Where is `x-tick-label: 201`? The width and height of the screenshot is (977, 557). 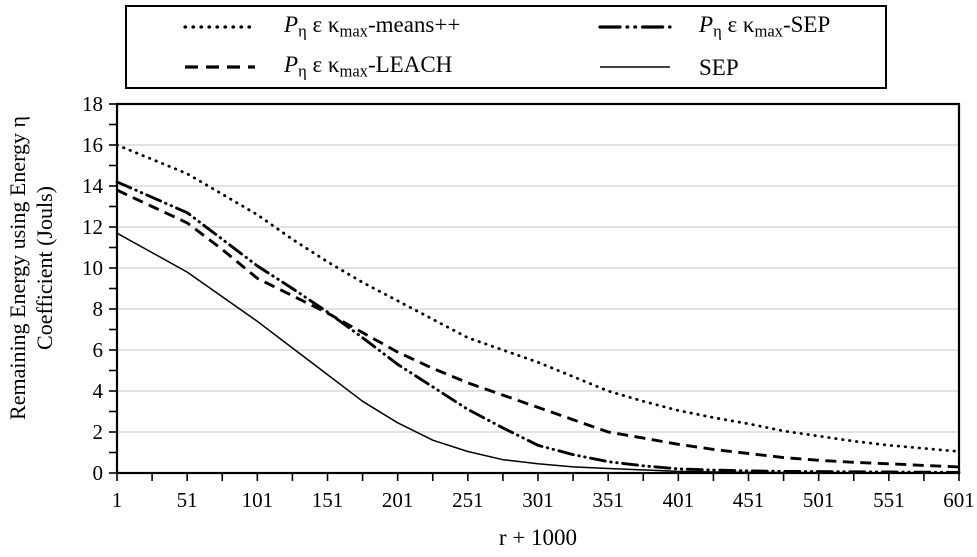 x-tick-label: 201 is located at coordinates (398, 500).